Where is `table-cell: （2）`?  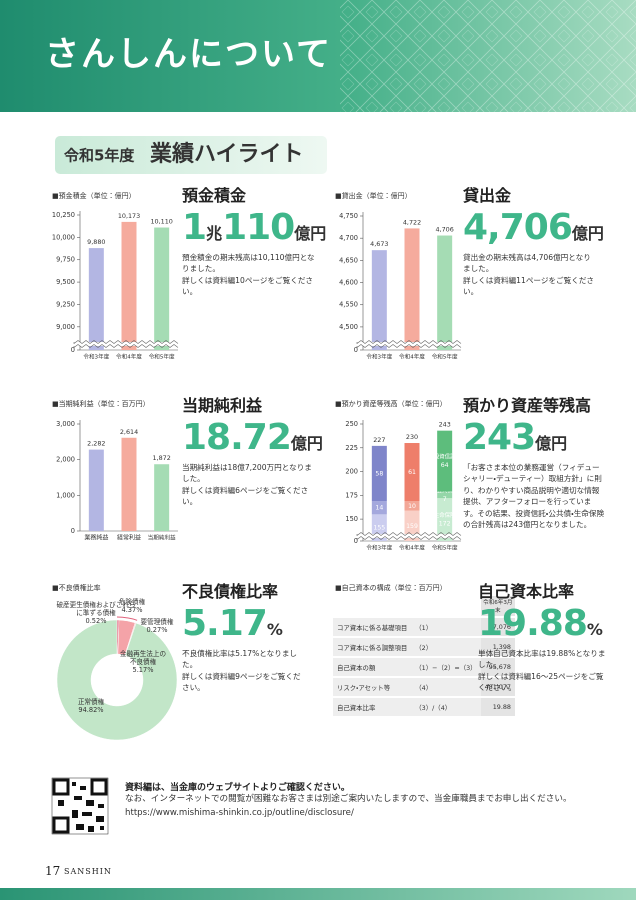
table-cell: （2） is located at coordinates (446, 647).